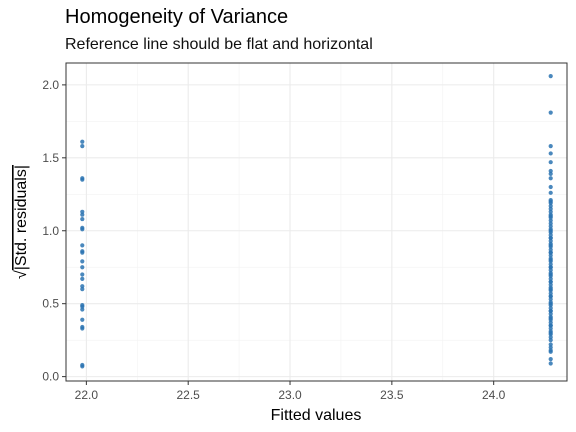 Image resolution: width=576 pixels, height=432 pixels. What do you see at coordinates (177, 17) in the screenshot?
I see `chart-title: Homogeneity of Variance` at bounding box center [177, 17].